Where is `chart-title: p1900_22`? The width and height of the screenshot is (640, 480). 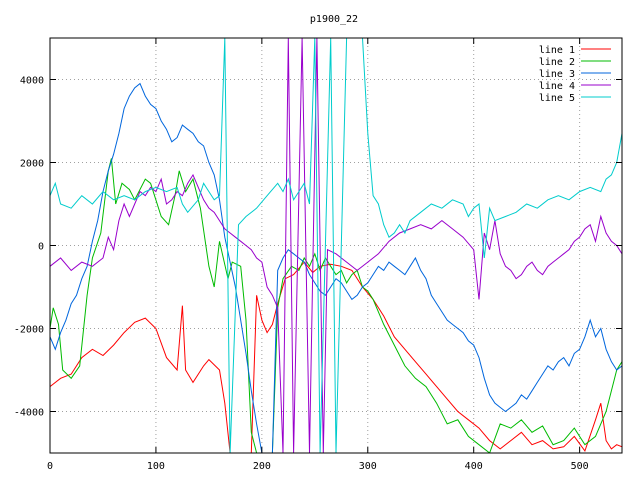
chart-title: p1900_22 is located at coordinates (334, 19).